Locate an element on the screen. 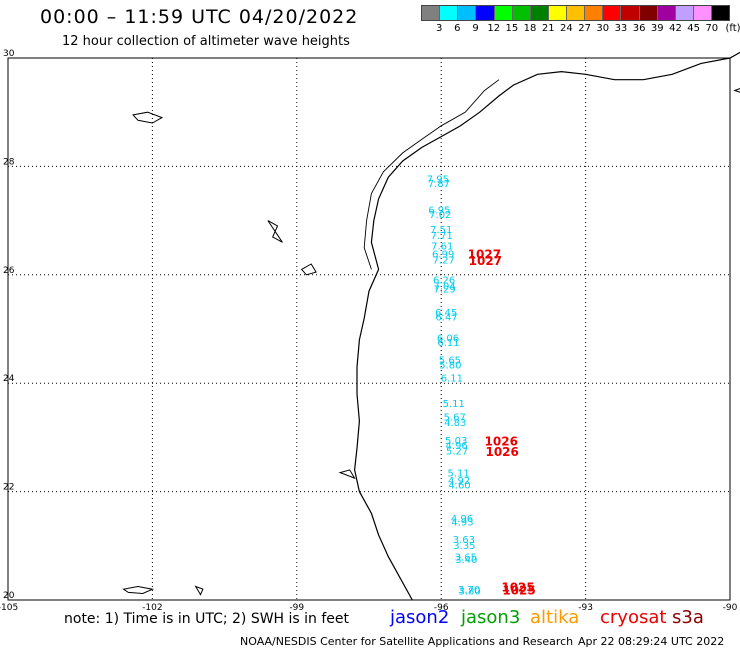  lon-tick-label: -105 is located at coordinates (9, 608).